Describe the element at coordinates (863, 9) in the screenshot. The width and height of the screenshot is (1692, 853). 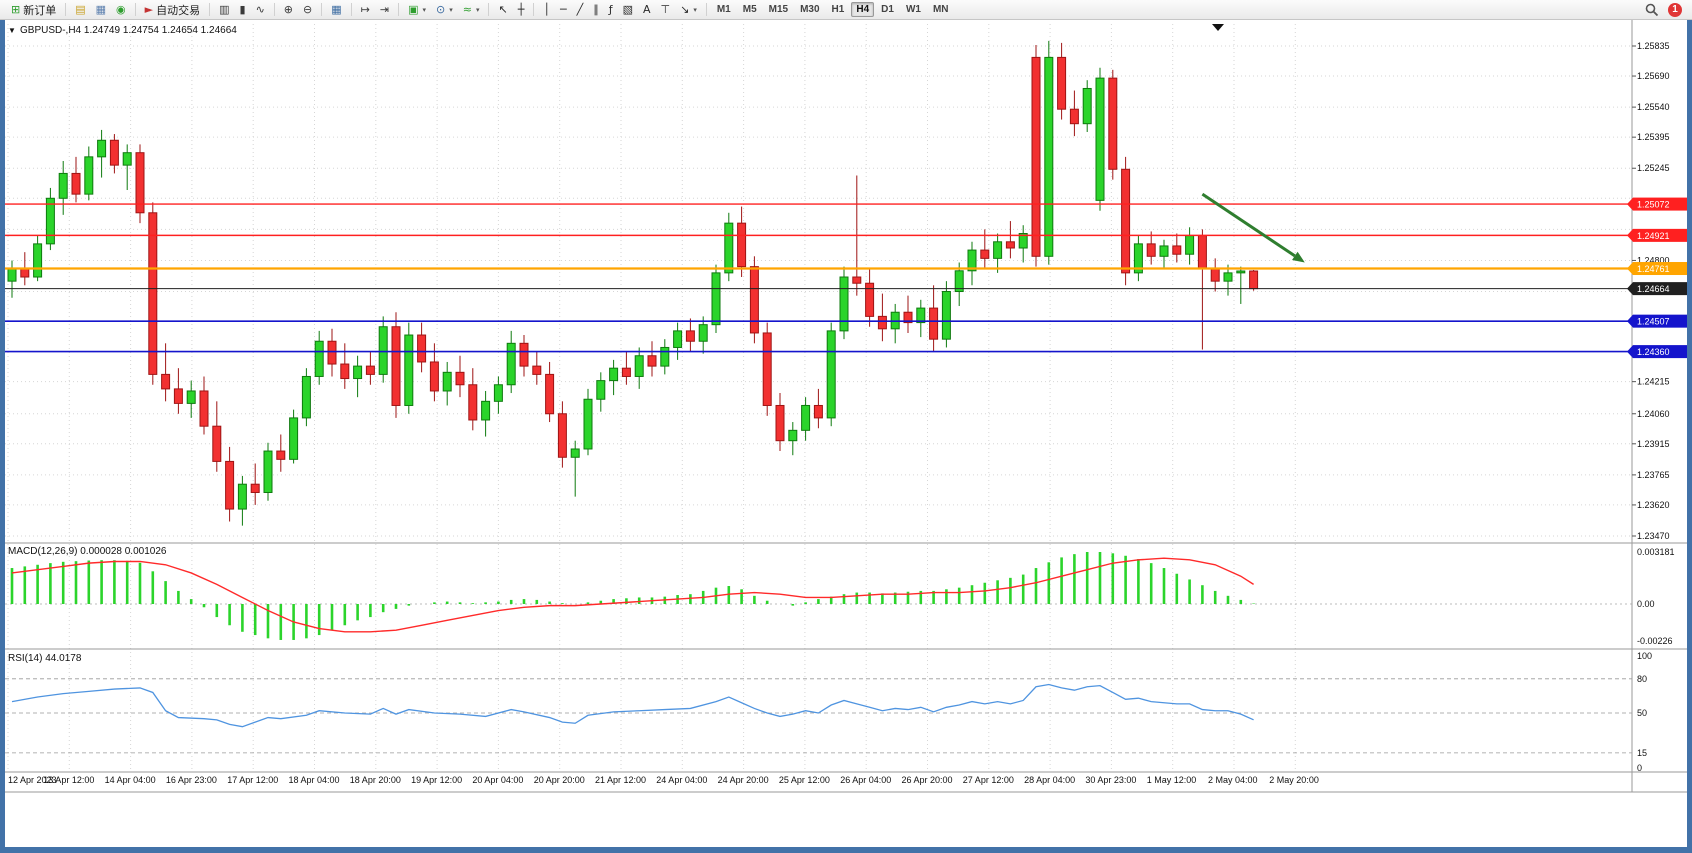
I see `timeframe-h4: H4` at that location.